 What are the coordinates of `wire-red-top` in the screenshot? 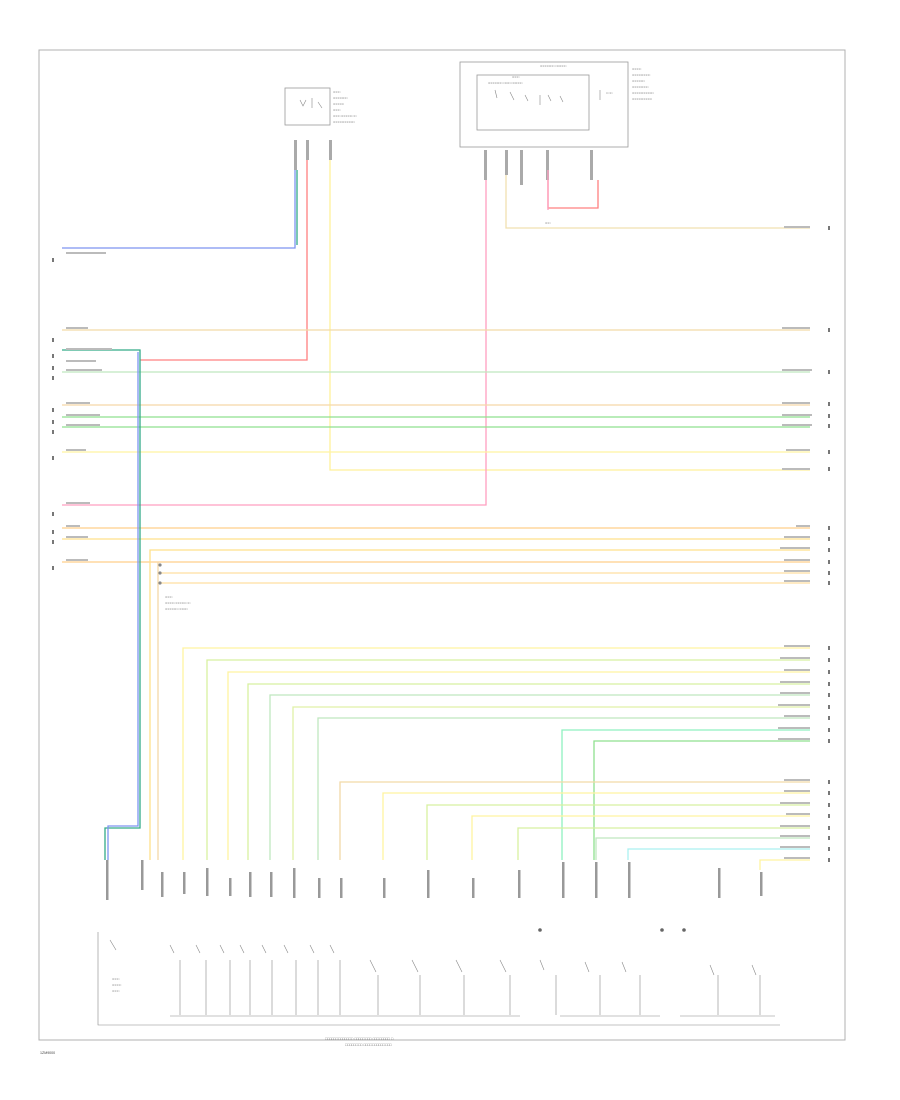 It's located at (224, 260).